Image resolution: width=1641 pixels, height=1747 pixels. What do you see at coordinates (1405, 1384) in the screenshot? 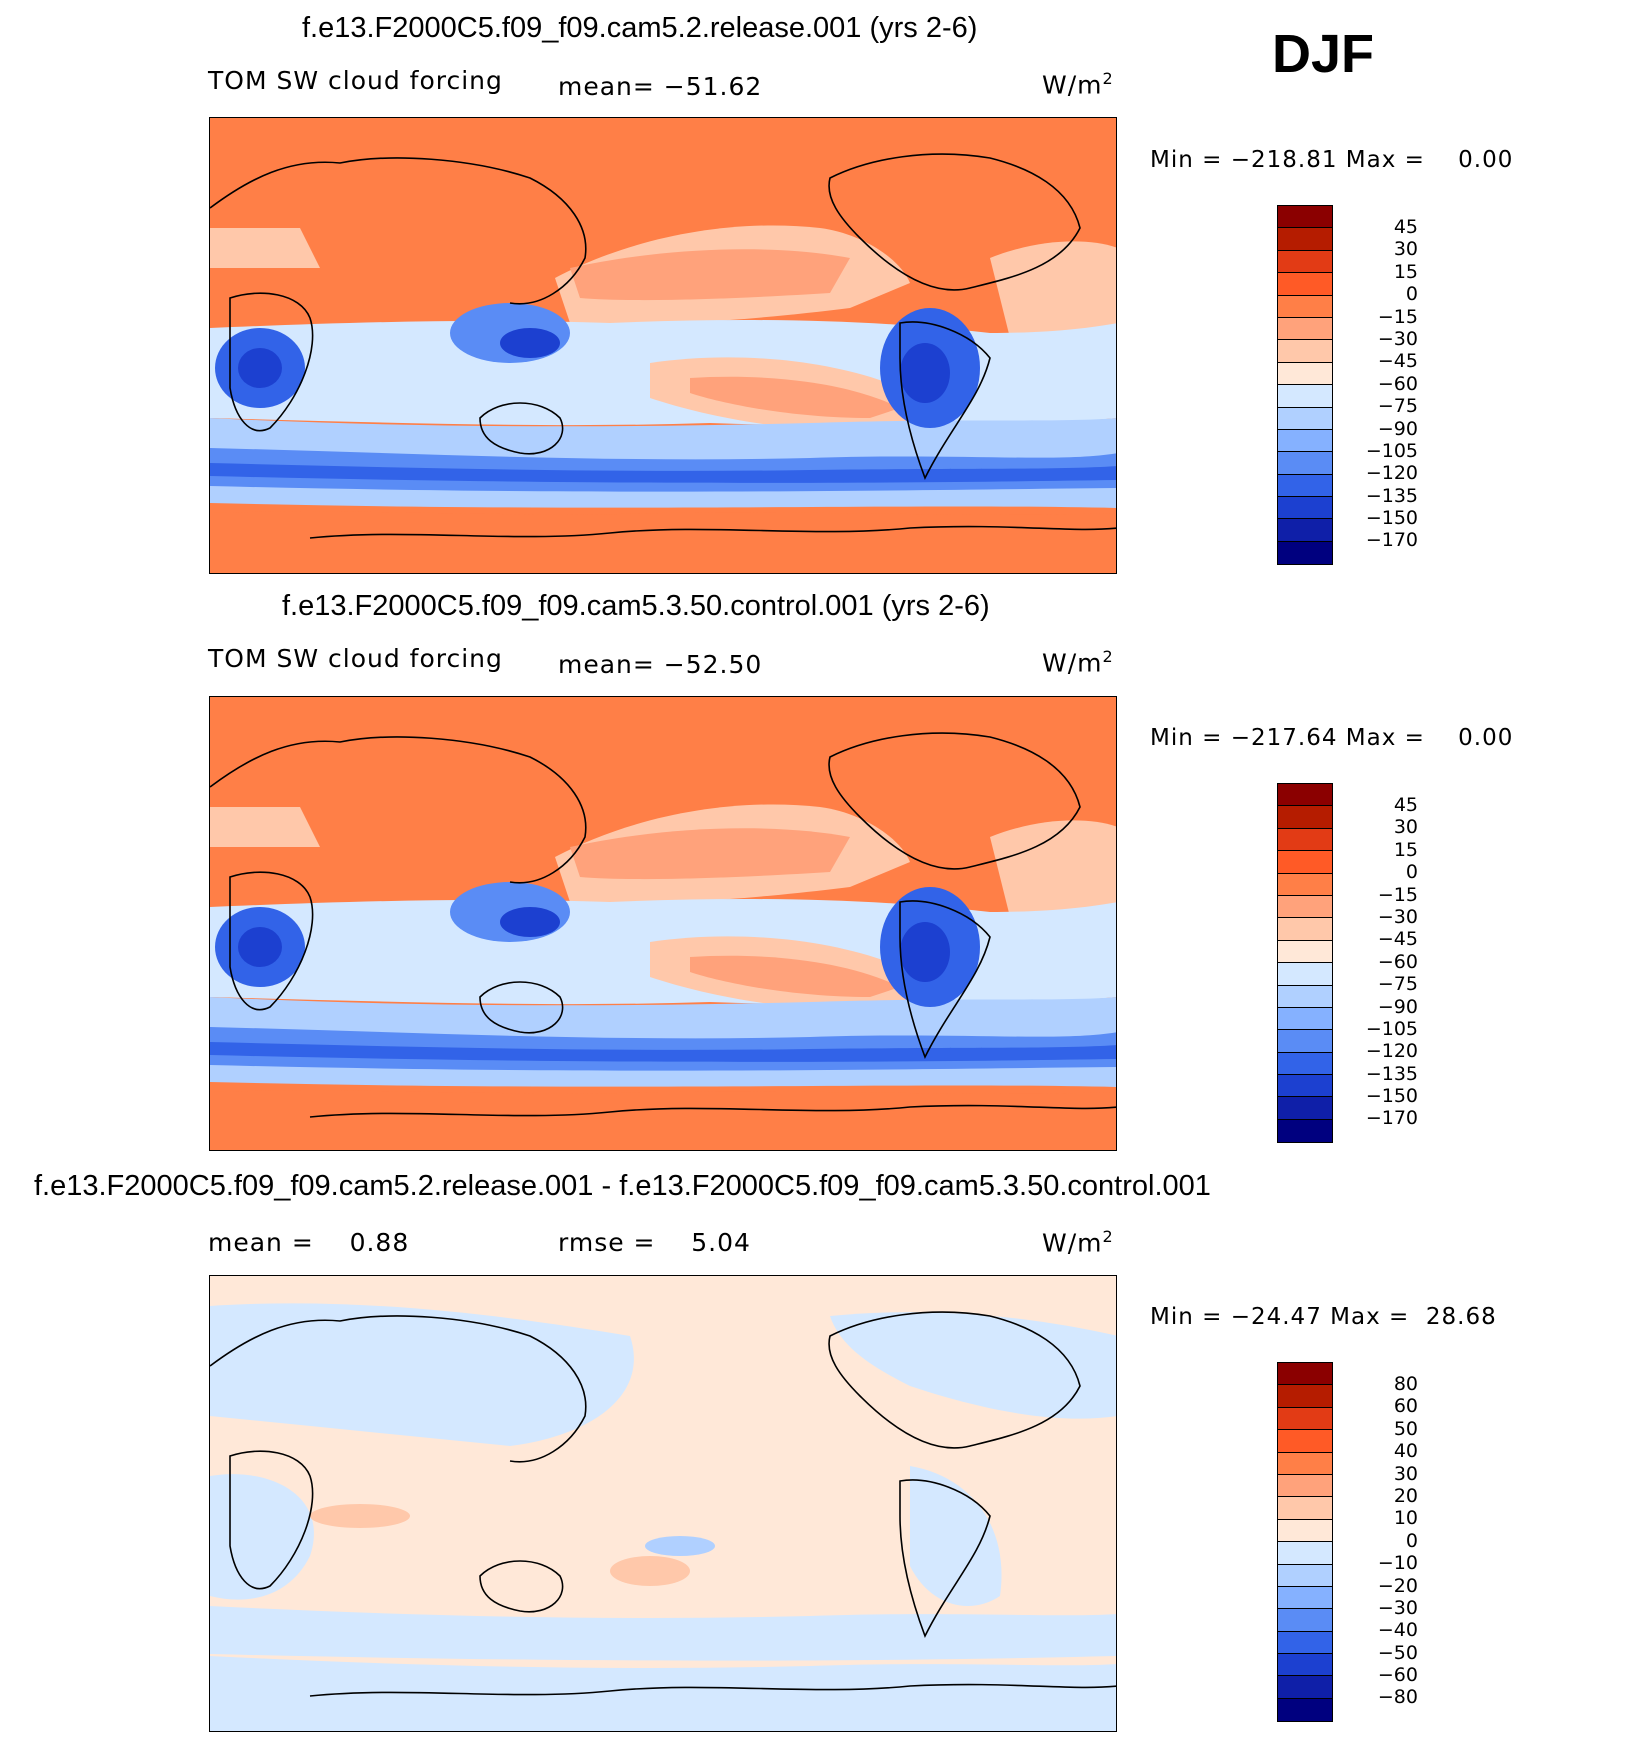
I see `colorbar-label: 80` at bounding box center [1405, 1384].